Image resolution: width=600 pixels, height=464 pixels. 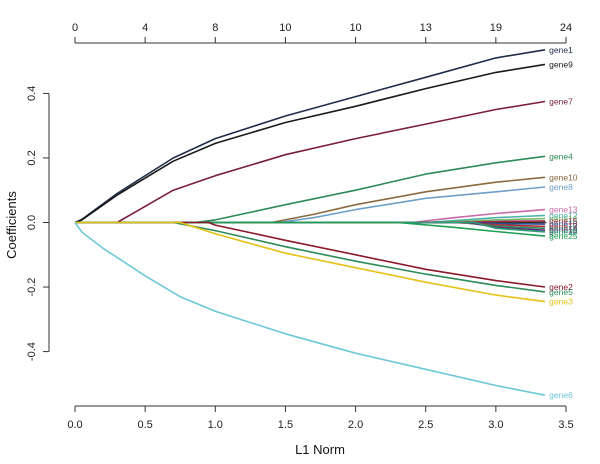 I want to click on x-tick-label: 0.5, so click(x=144, y=425).